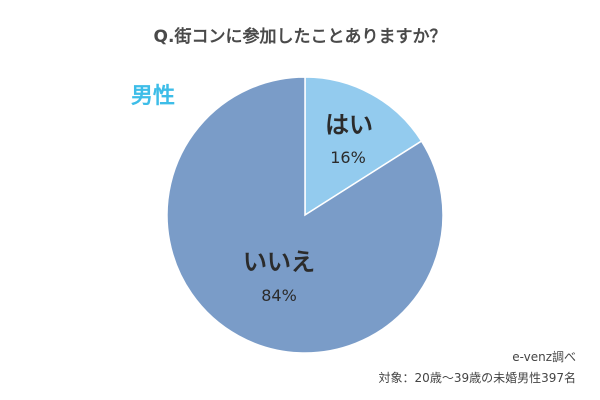 This screenshot has width=600, height=400. What do you see at coordinates (300, 37) in the screenshot?
I see `chart-title: Q.街コンに参加したことありますか？` at bounding box center [300, 37].